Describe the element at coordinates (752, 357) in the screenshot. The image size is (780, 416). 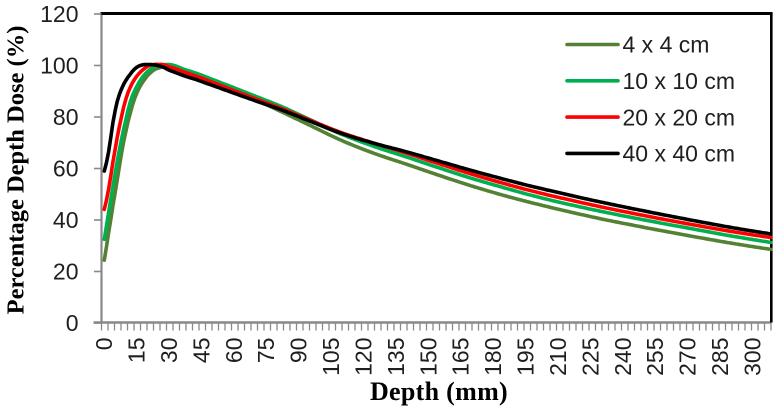
I see `svg-text: 300` at that location.